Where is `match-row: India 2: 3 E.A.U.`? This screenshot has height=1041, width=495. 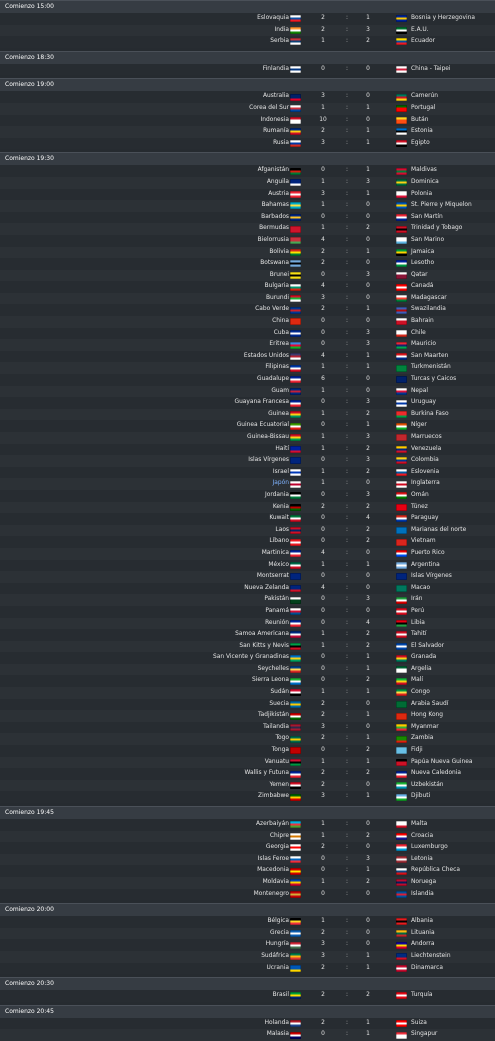 match-row: India 2: 3 E.A.U. is located at coordinates (247, 30).